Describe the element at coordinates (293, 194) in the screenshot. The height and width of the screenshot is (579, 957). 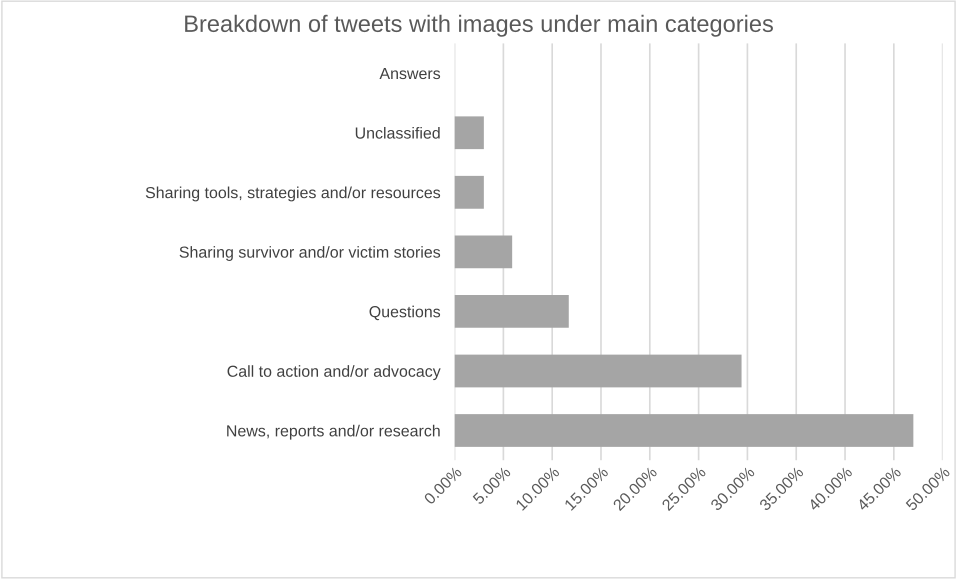
I see `y-tick-label: Sharing tools, strategies and/or resources` at that location.